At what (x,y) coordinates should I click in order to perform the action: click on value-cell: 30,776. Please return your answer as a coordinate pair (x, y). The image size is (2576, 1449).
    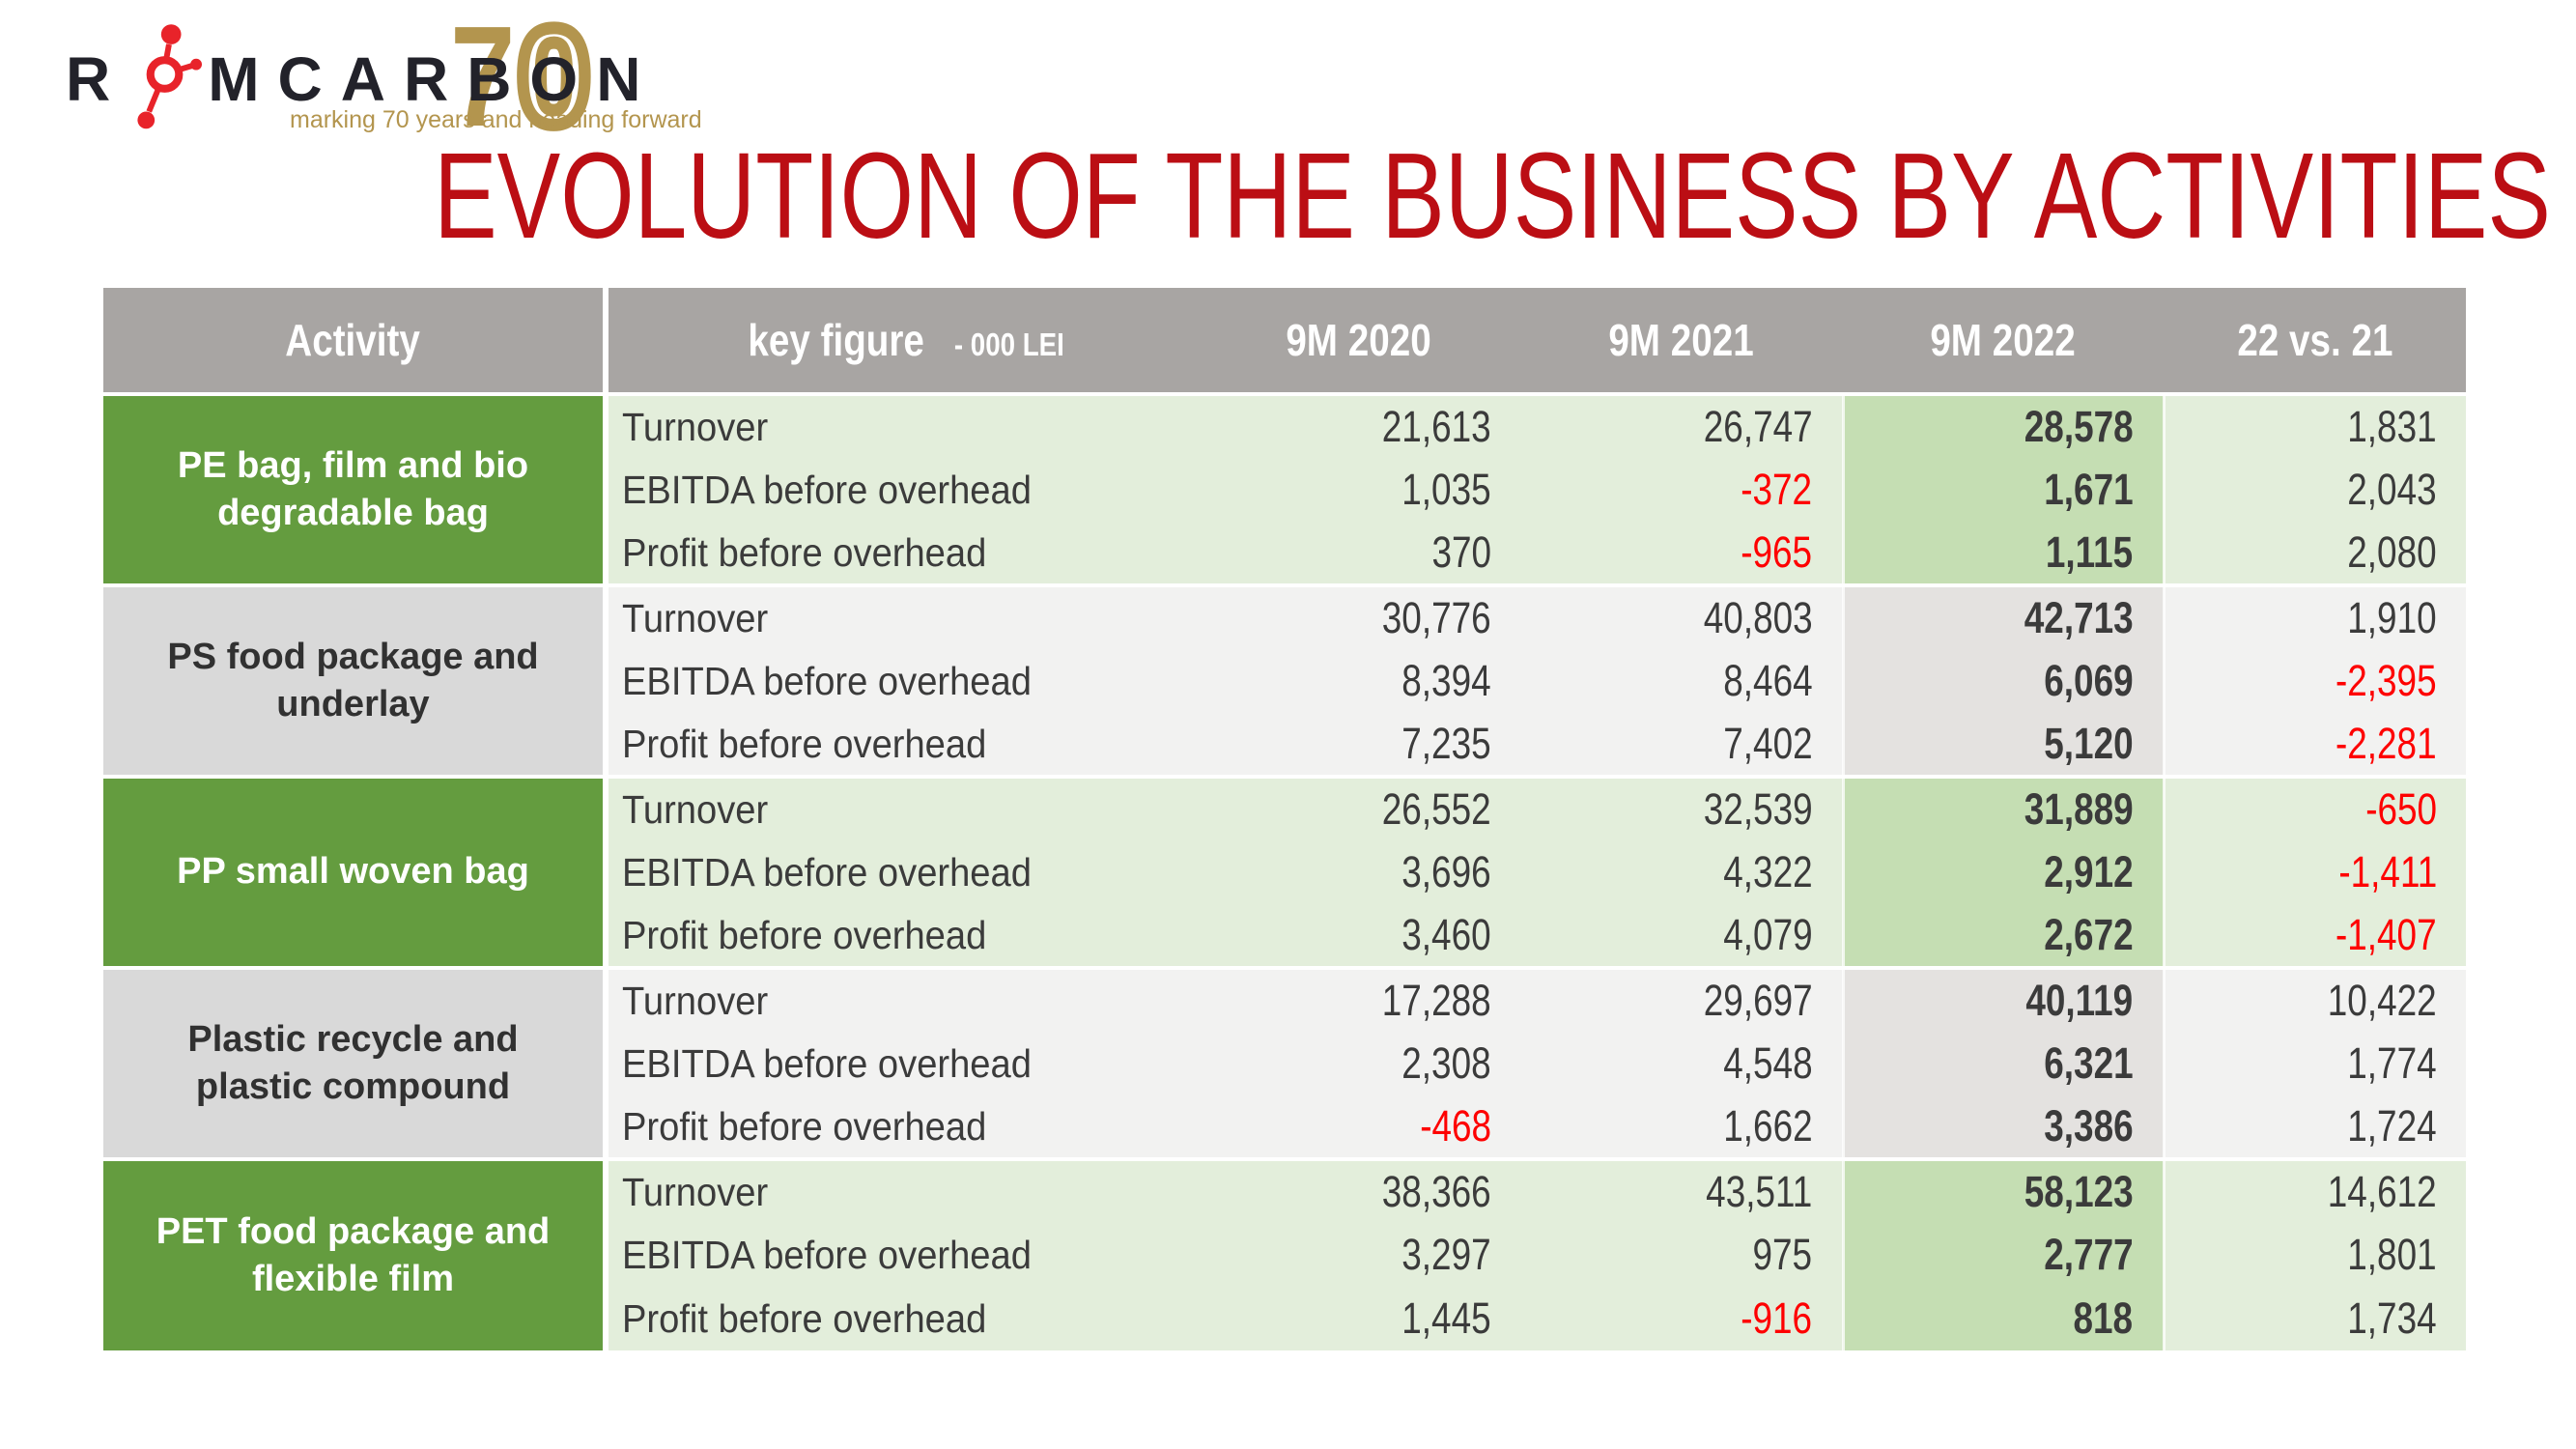
    Looking at the image, I should click on (1359, 616).